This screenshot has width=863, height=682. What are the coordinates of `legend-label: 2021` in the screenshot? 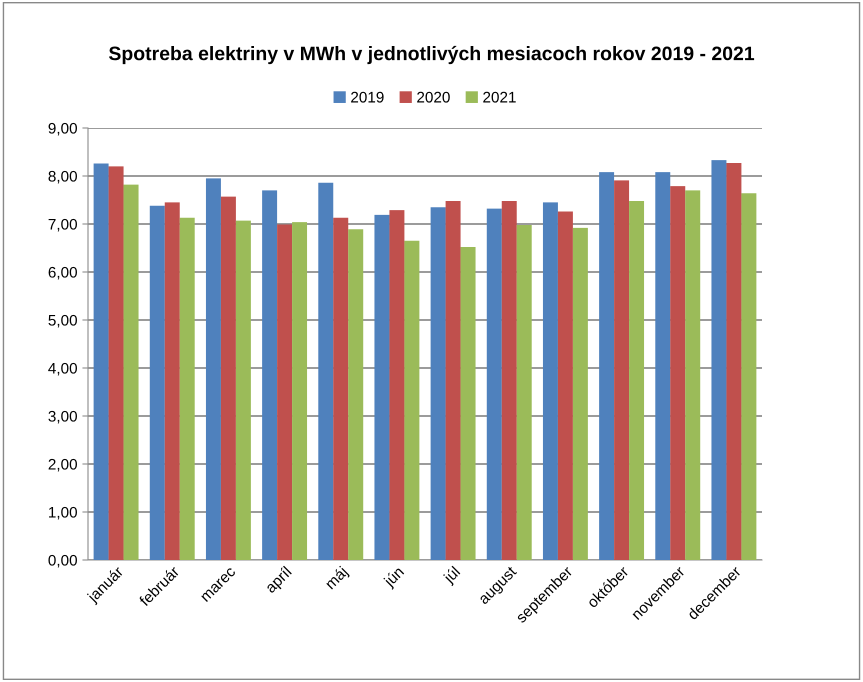 It's located at (499, 97).